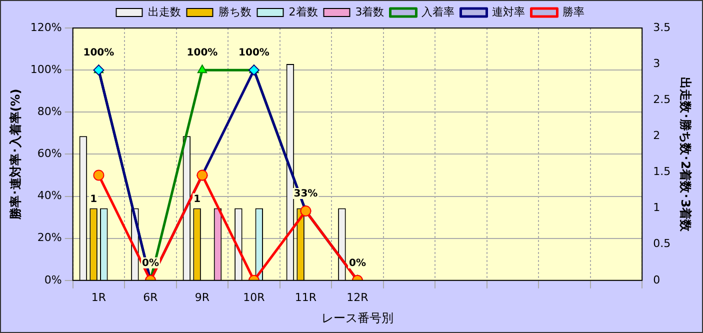 The width and height of the screenshot is (703, 333). What do you see at coordinates (164, 11) in the screenshot?
I see `legend-label: 出走数` at bounding box center [164, 11].